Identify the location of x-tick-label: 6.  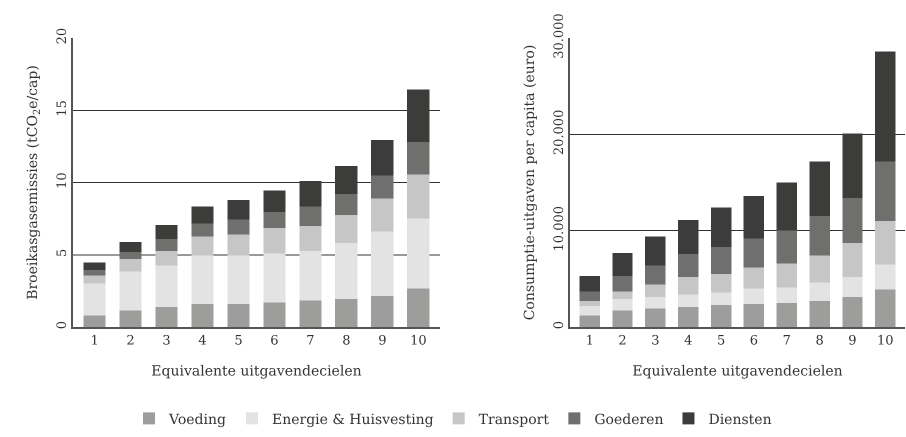
(754, 341).